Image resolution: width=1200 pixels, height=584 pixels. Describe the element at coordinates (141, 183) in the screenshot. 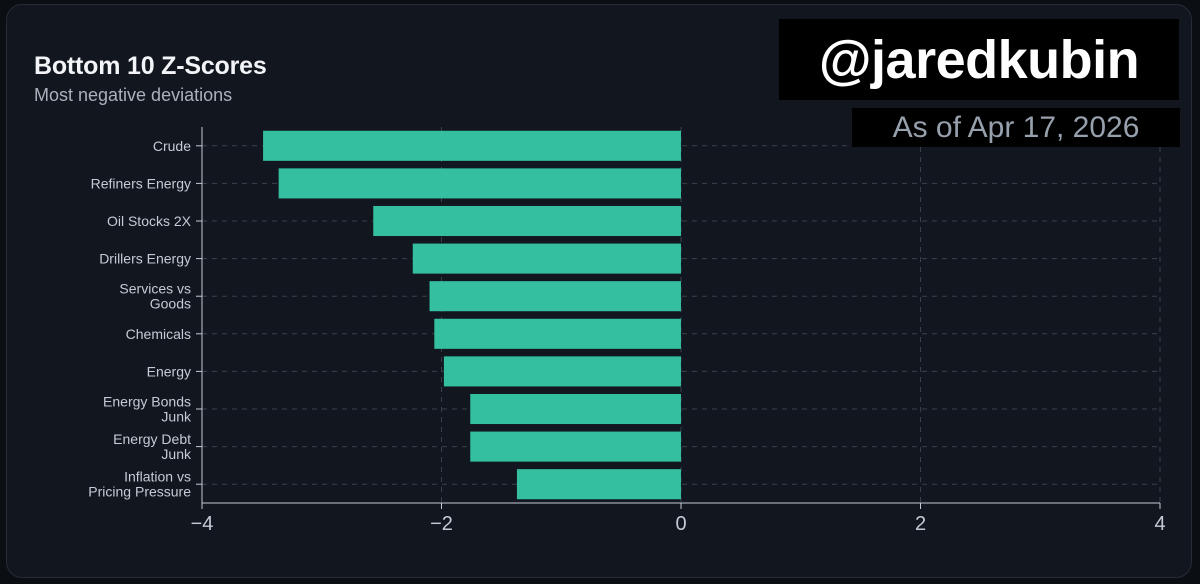

I see `y-tick-label: Refiners Energy` at that location.